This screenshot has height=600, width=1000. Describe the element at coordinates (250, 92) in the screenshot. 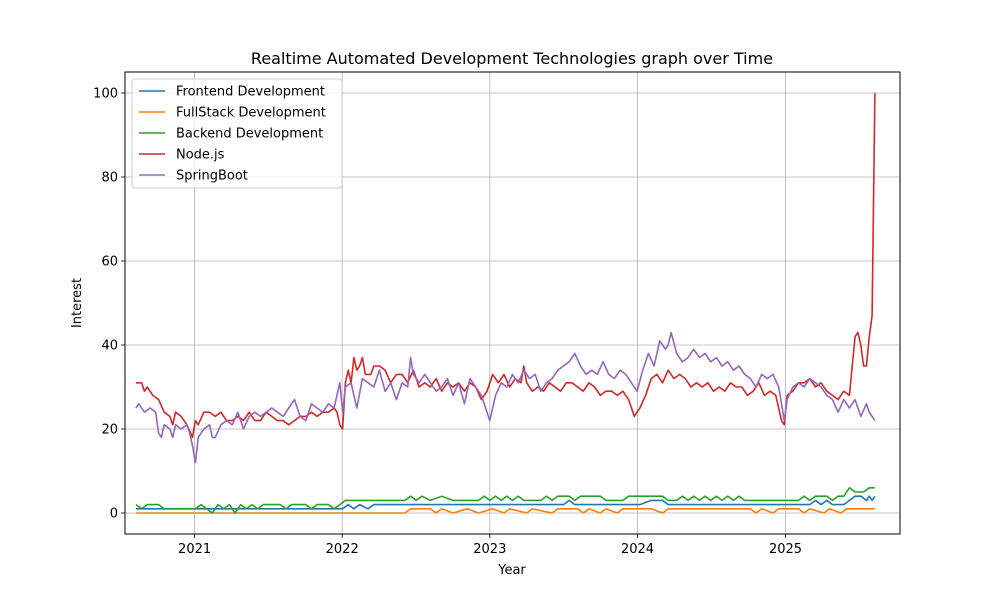

I see `legend-label: Frontend Development` at that location.